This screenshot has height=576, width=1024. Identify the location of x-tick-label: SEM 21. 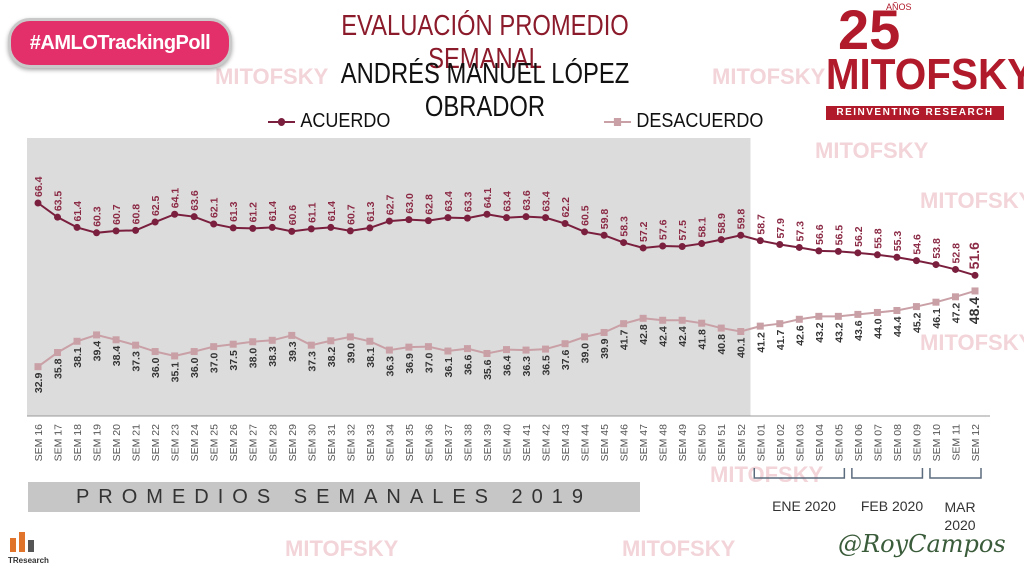
(137, 443).